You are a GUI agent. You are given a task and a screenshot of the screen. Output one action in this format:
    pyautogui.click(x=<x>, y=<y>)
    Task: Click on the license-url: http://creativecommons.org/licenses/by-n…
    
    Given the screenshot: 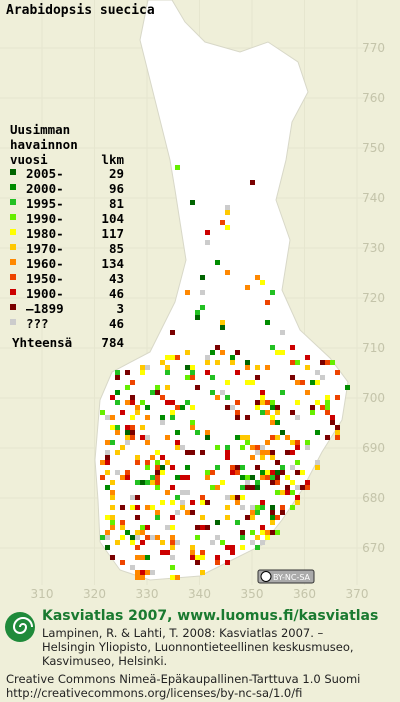 What is the action you would take?
    pyautogui.click(x=154, y=693)
    